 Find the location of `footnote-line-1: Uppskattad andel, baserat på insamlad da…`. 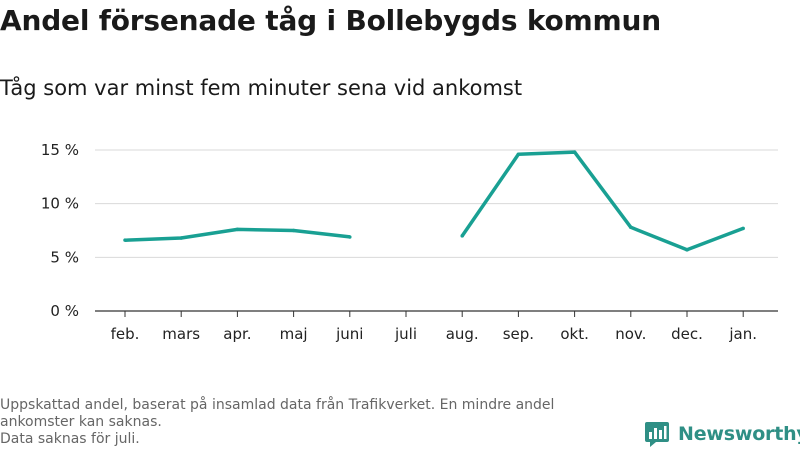

footnote-line-1: Uppskattad andel, baserat på insamlad da… is located at coordinates (277, 405).